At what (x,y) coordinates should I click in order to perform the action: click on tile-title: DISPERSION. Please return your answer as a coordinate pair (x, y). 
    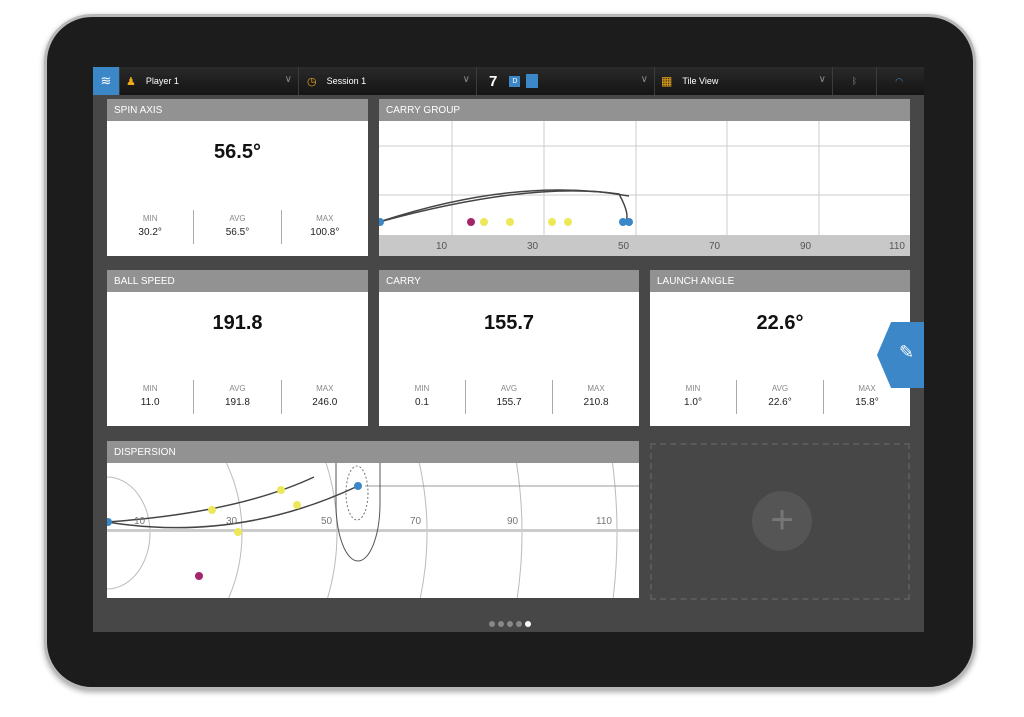
    Looking at the image, I should click on (373, 452).